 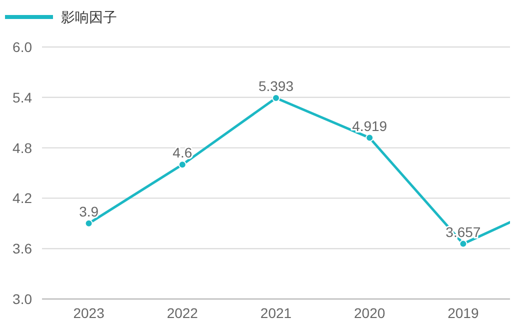 I want to click on text: 3.6, so click(x=22, y=248).